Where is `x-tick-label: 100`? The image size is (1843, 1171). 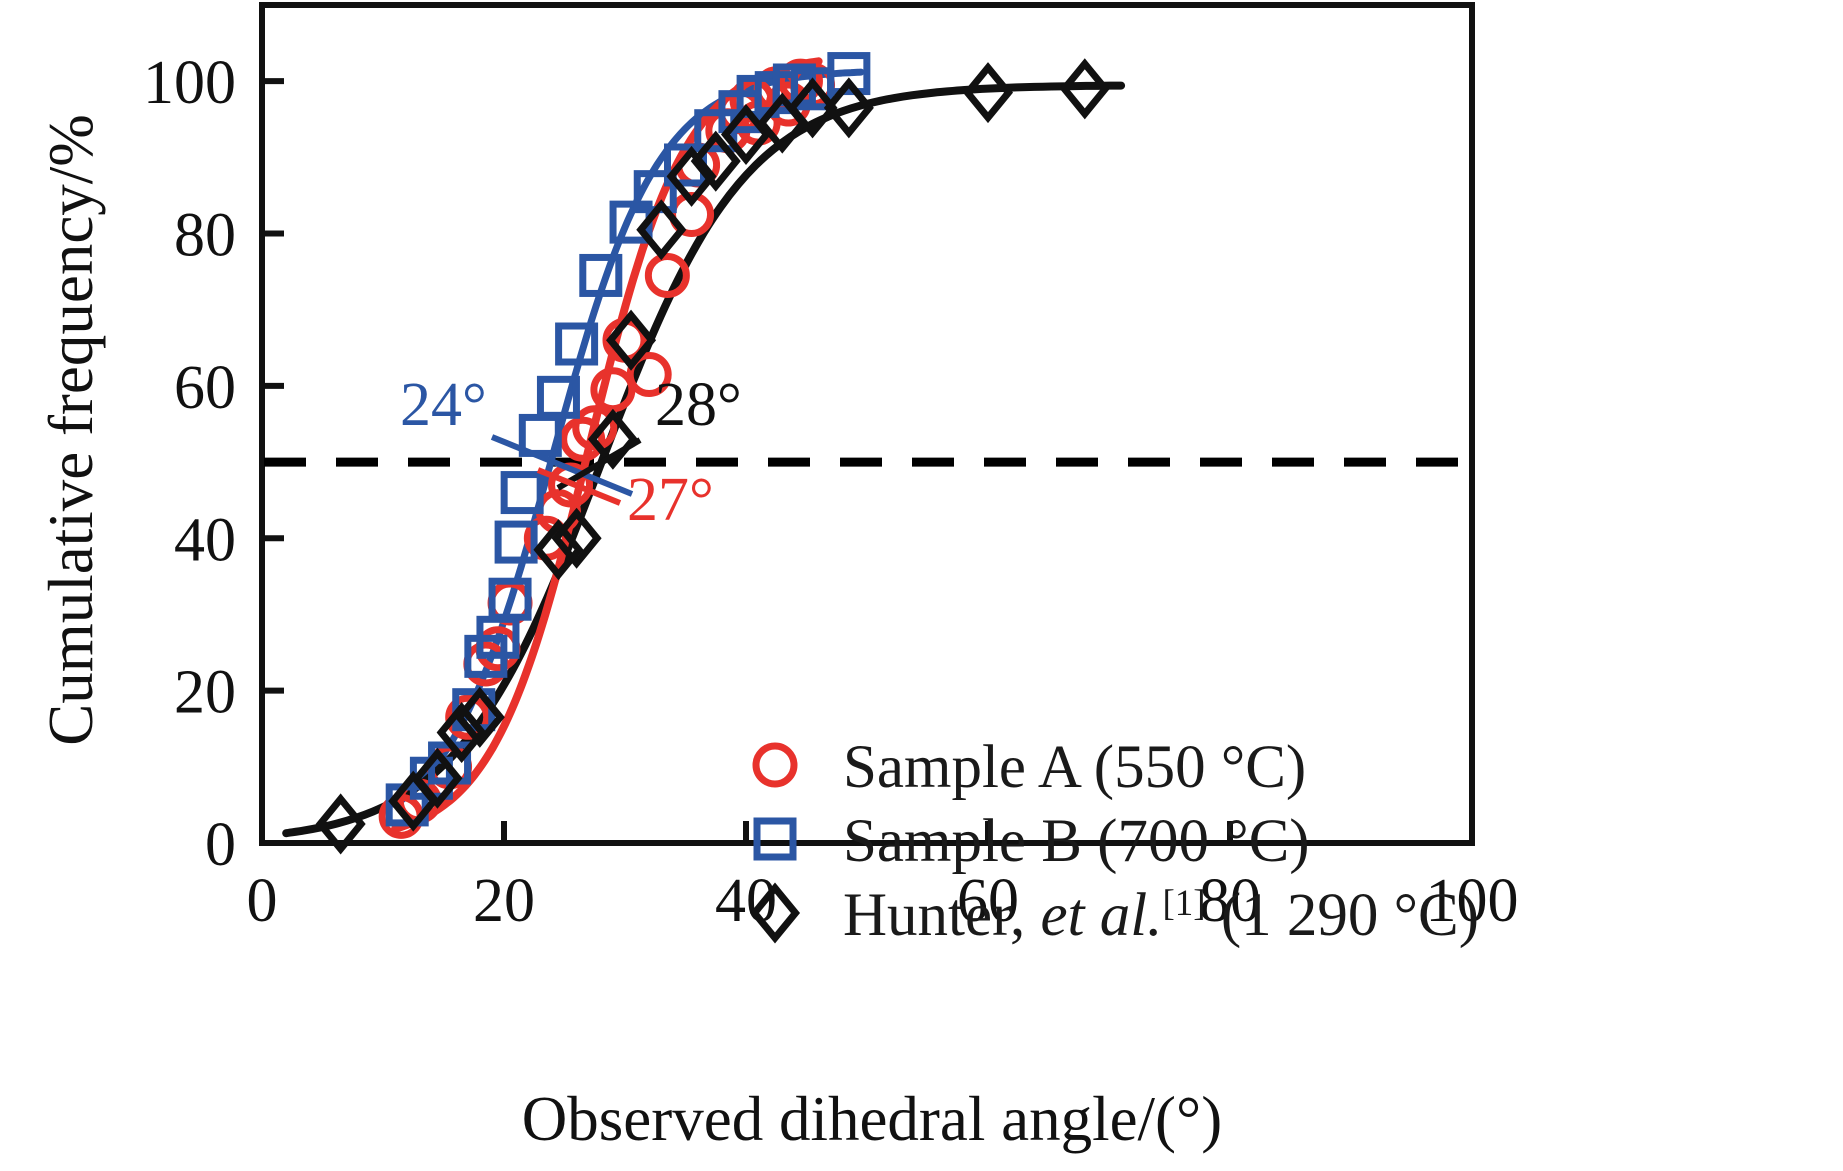 x-tick-label: 100 is located at coordinates (1472, 901).